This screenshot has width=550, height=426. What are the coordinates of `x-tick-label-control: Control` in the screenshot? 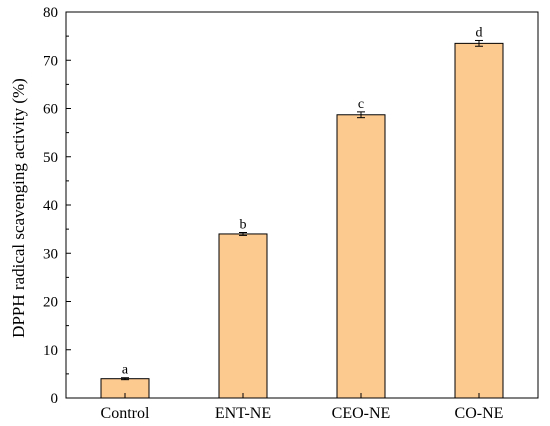 It's located at (125, 413).